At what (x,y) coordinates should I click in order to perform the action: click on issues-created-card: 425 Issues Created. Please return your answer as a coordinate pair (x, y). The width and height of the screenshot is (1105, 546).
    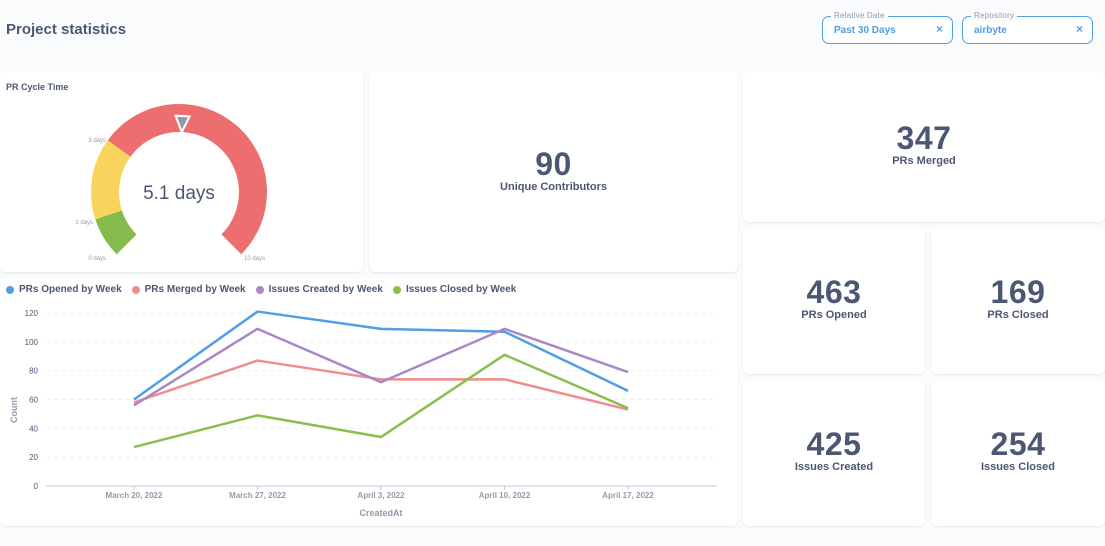
    Looking at the image, I should click on (834, 453).